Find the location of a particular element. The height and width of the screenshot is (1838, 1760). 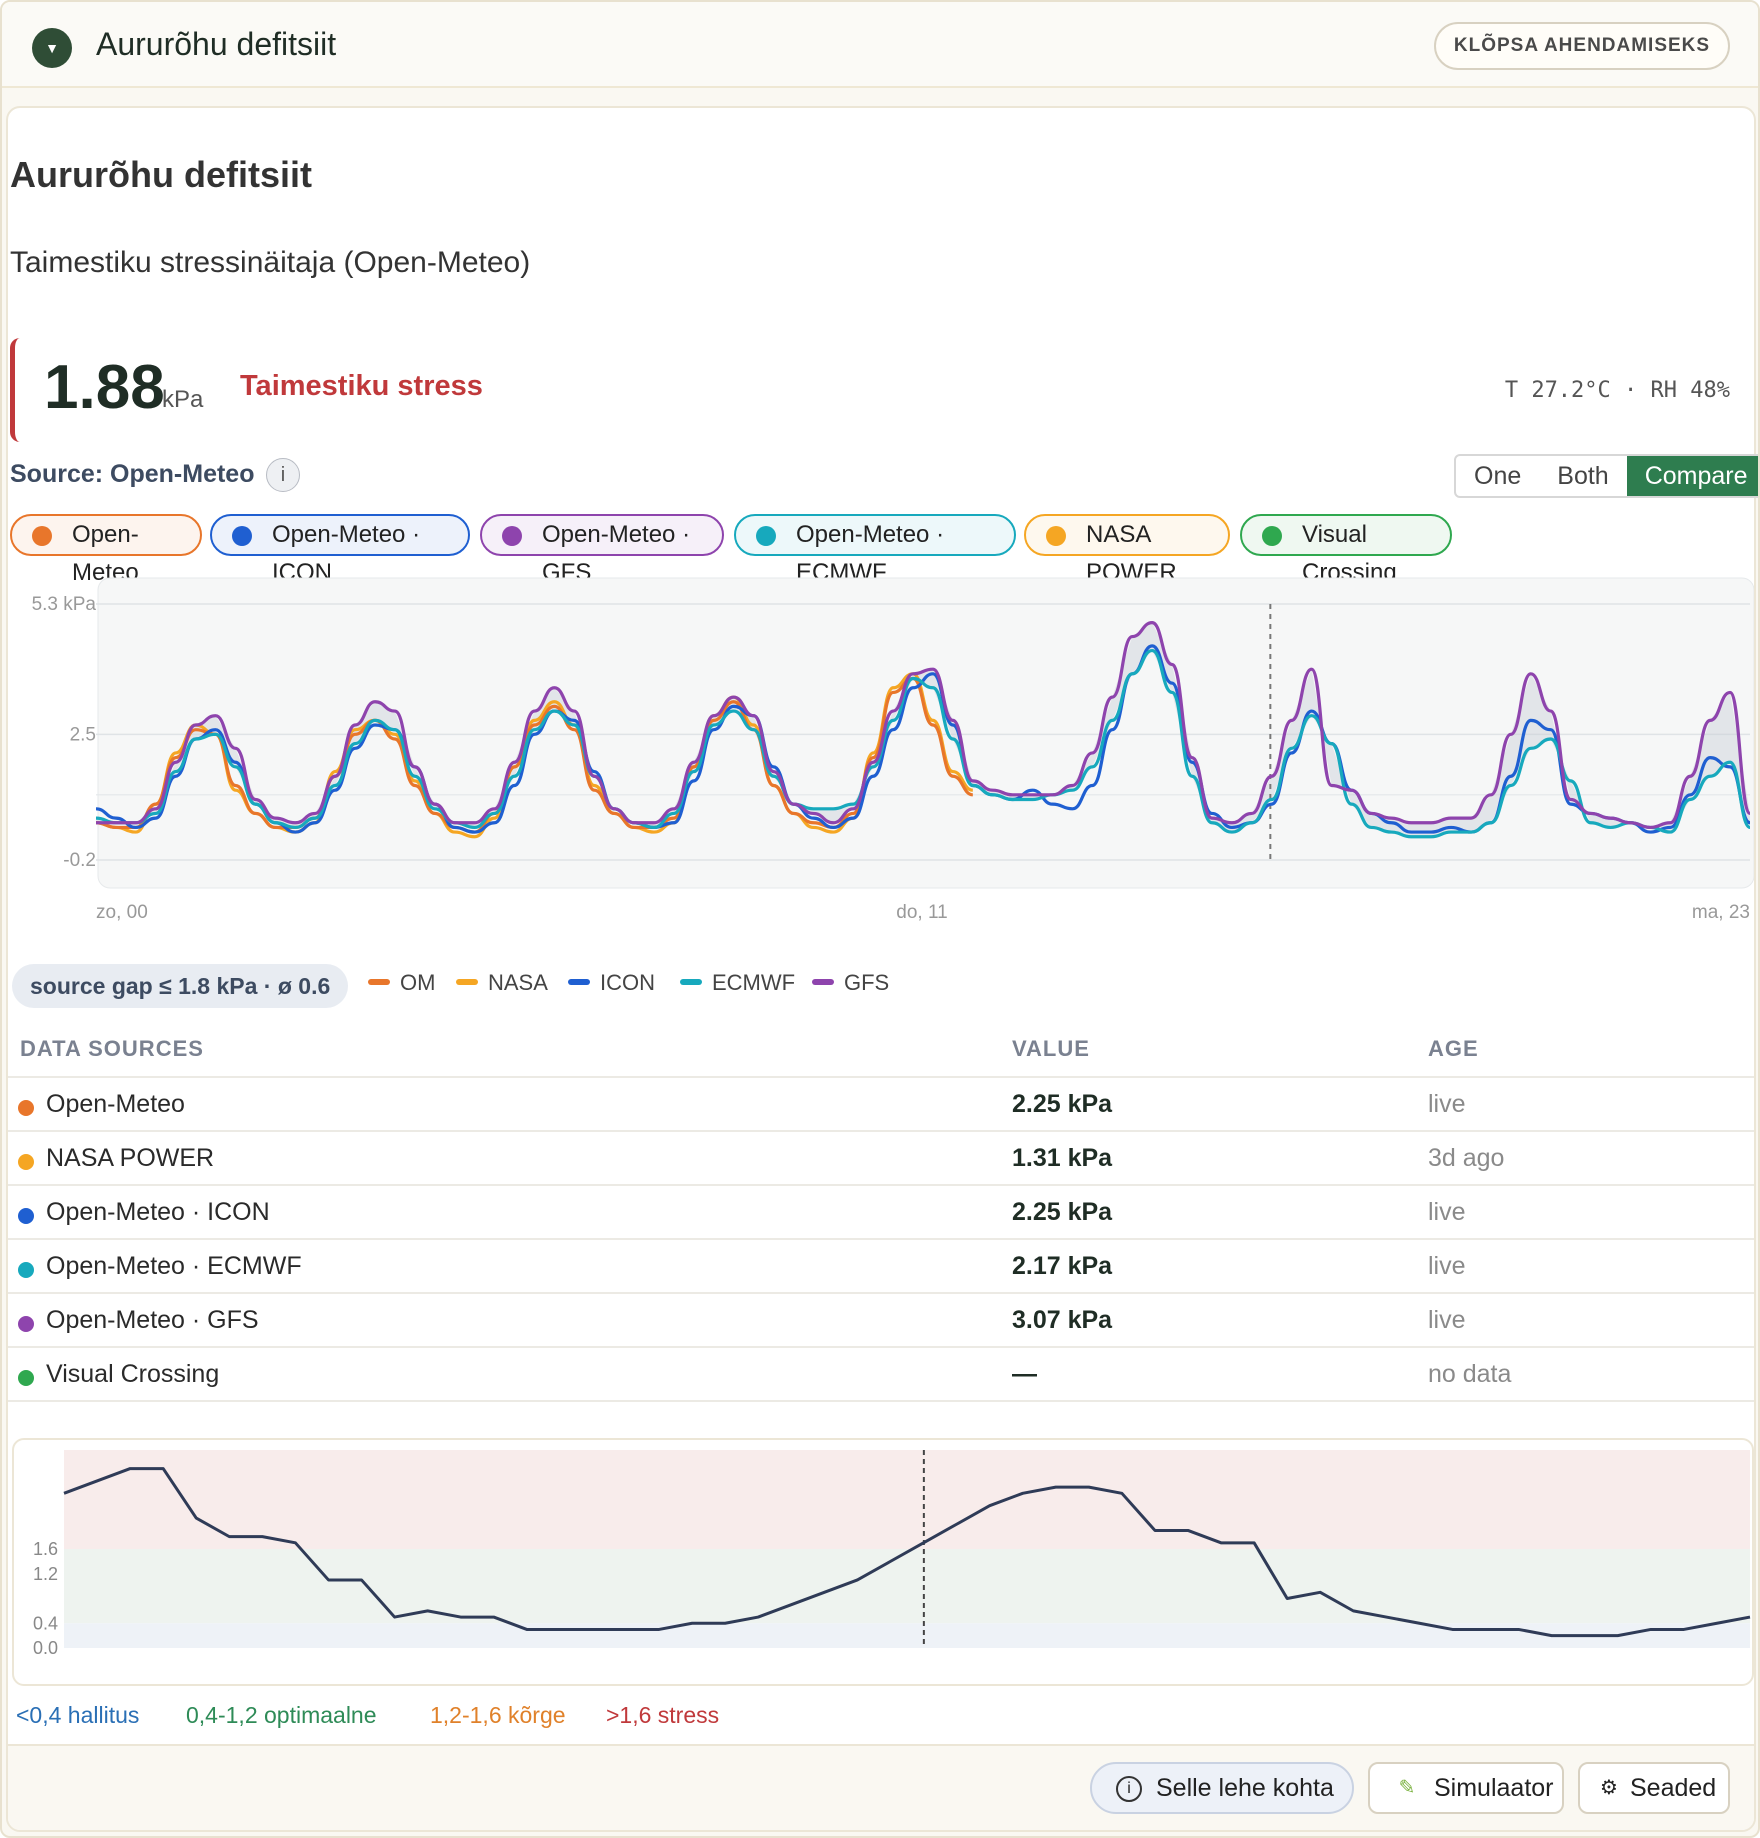

chip-open-meteo-icon: Open-Meteo · ICON is located at coordinates (340, 550).